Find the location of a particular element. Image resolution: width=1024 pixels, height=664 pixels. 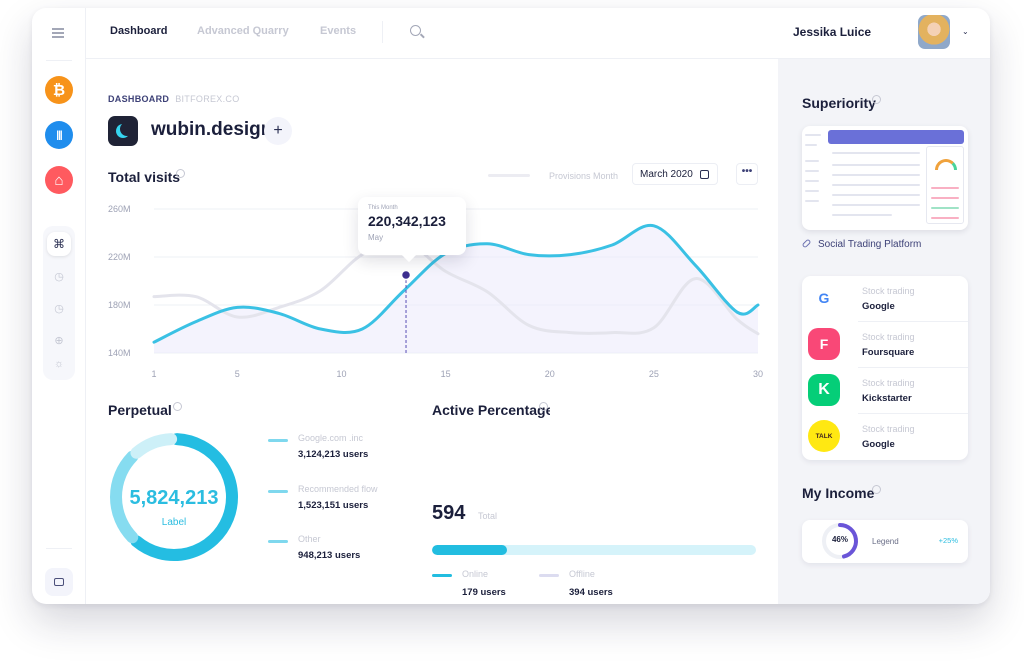

income-card: 46% Legend +25% is located at coordinates (885, 541).